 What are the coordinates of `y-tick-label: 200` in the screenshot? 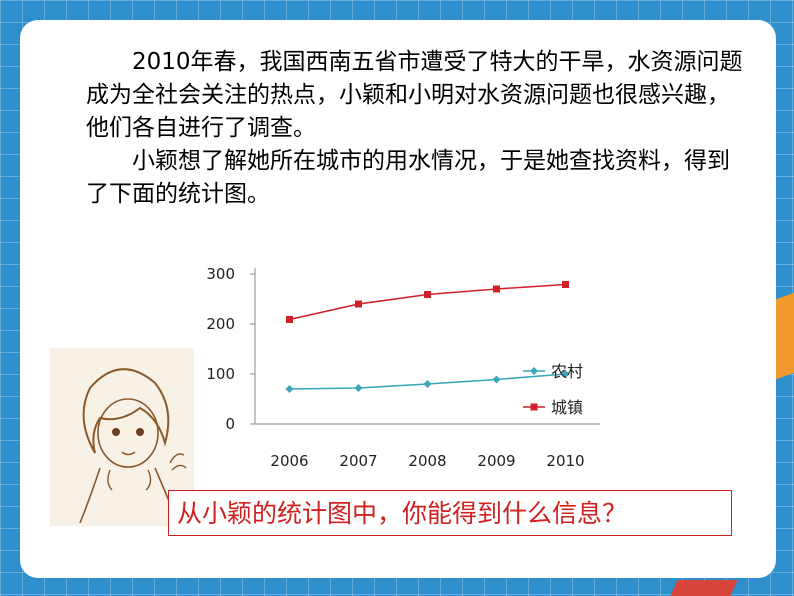 It's located at (220, 324).